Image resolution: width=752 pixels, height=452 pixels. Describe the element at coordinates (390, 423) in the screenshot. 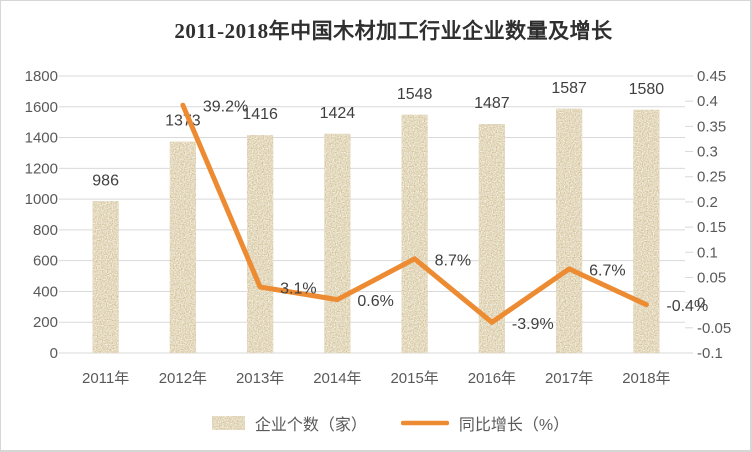

I see `chart-legend: 企业个数（家） 同比增长（%）` at that location.